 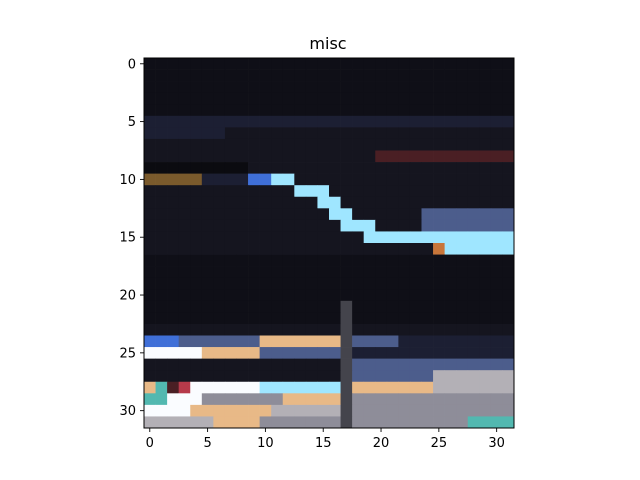 I want to click on y-tick-label: 15, so click(x=127, y=238).